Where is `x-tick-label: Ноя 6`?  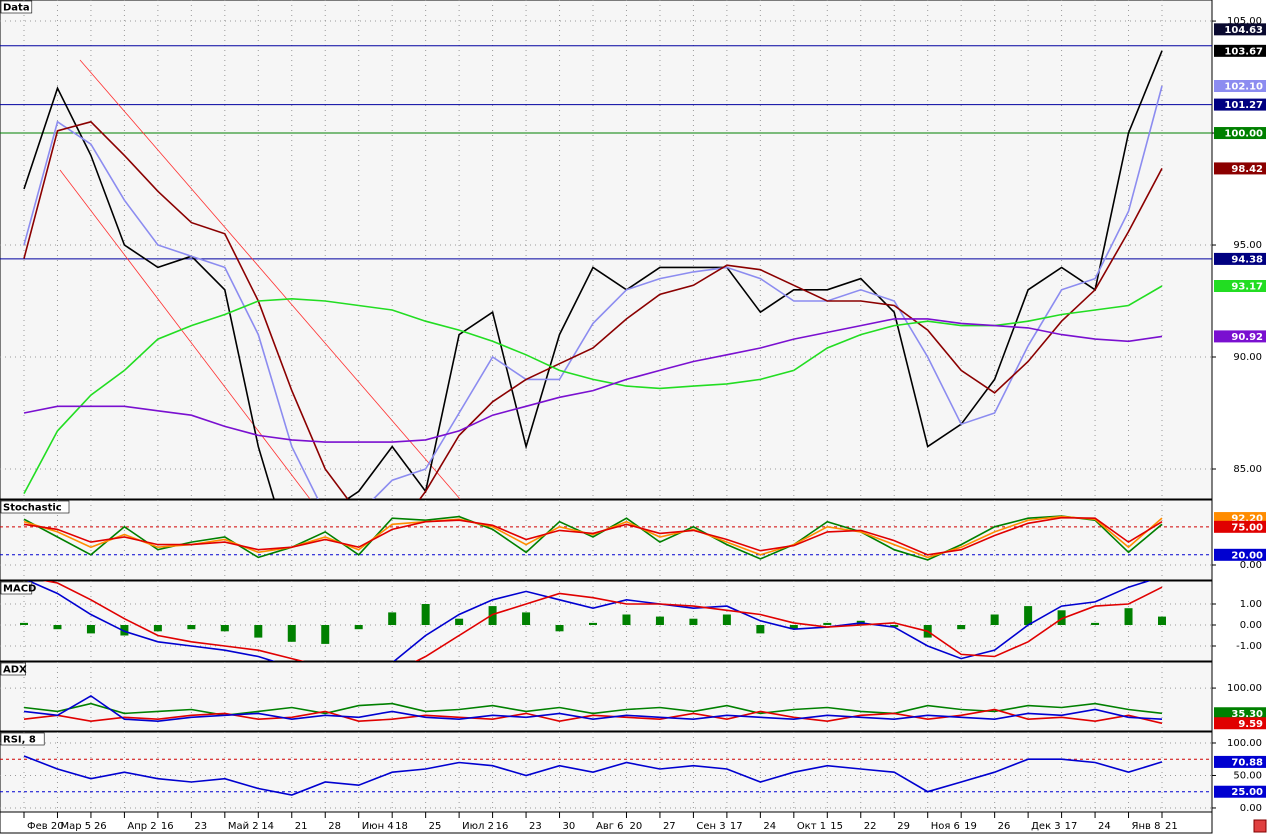
x-tick-label: Ноя 6 is located at coordinates (945, 826).